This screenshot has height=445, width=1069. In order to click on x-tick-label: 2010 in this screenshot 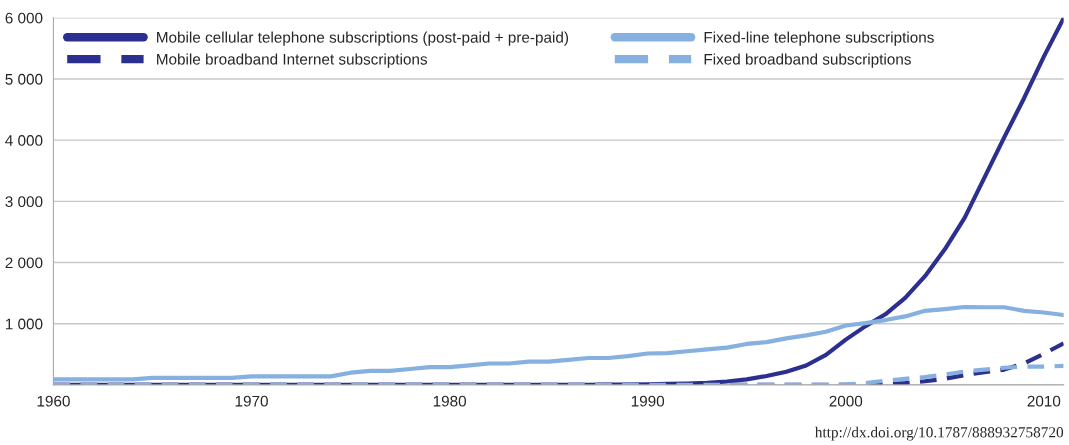, I will do `click(1044, 401)`.